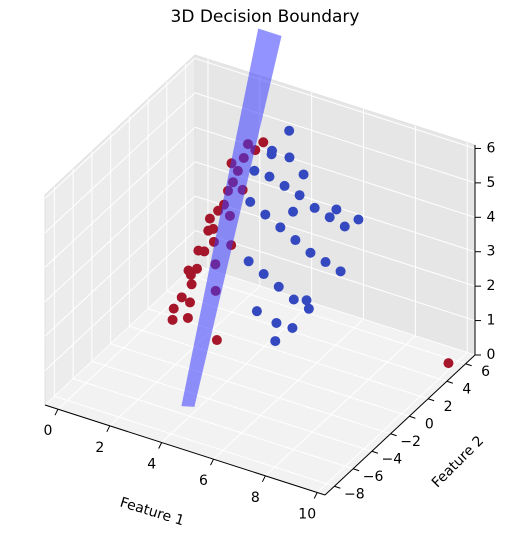 The width and height of the screenshot is (530, 554). I want to click on x-axis-label: Feature 1, so click(152, 512).